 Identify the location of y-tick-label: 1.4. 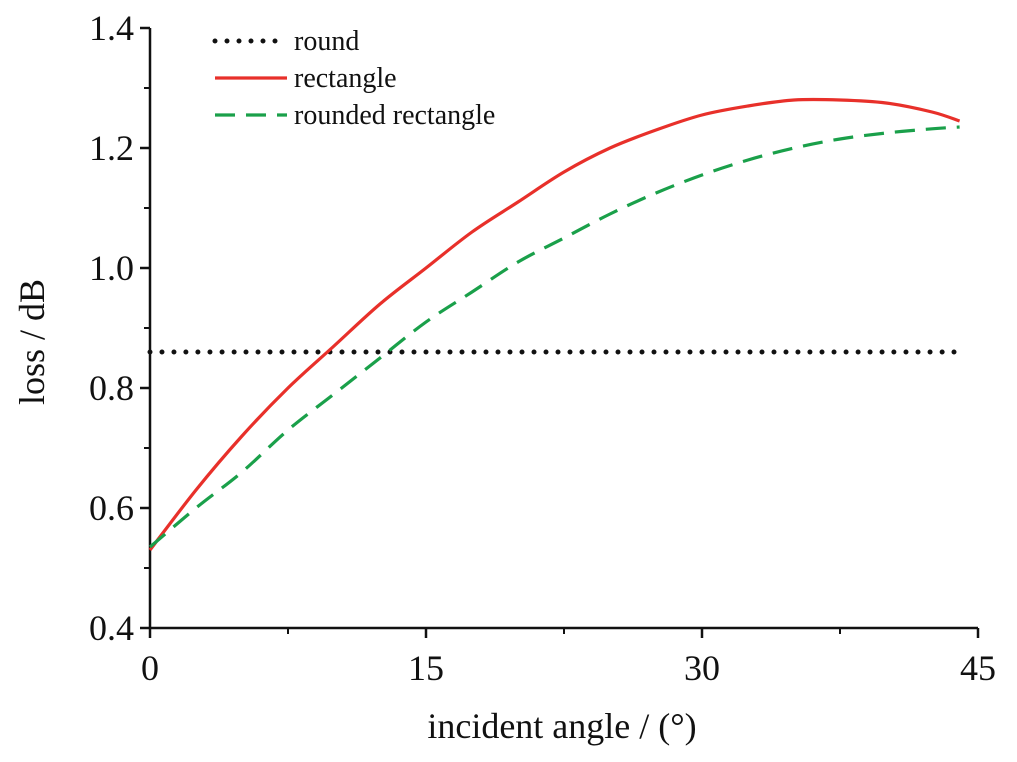
(111, 28).